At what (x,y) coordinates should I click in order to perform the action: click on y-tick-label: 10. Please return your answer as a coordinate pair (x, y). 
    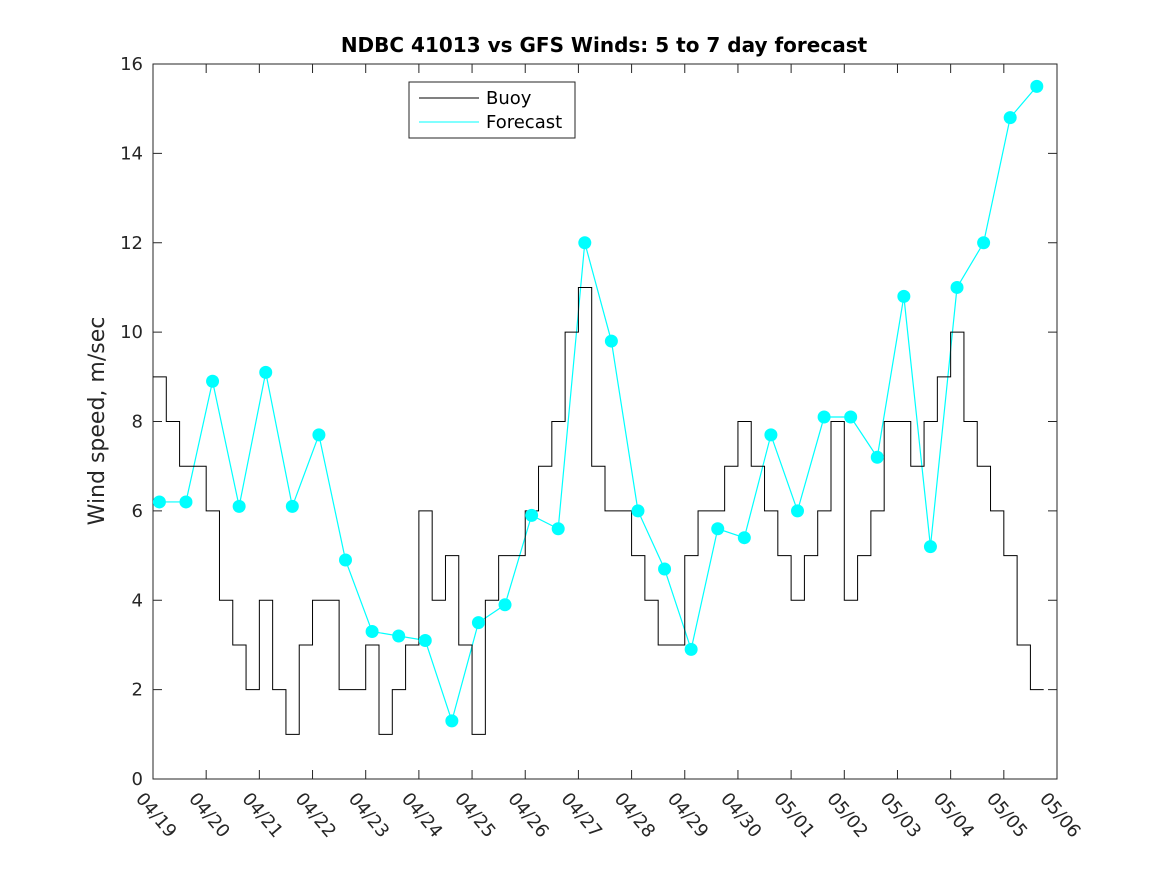
    Looking at the image, I should click on (131, 332).